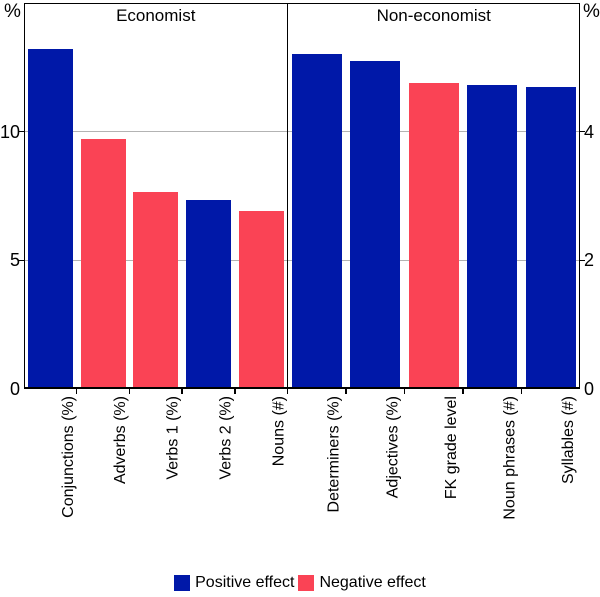 The width and height of the screenshot is (600, 597). Describe the element at coordinates (226, 438) in the screenshot. I see `x-label-verbs-2: Verbs 2 (%)` at that location.